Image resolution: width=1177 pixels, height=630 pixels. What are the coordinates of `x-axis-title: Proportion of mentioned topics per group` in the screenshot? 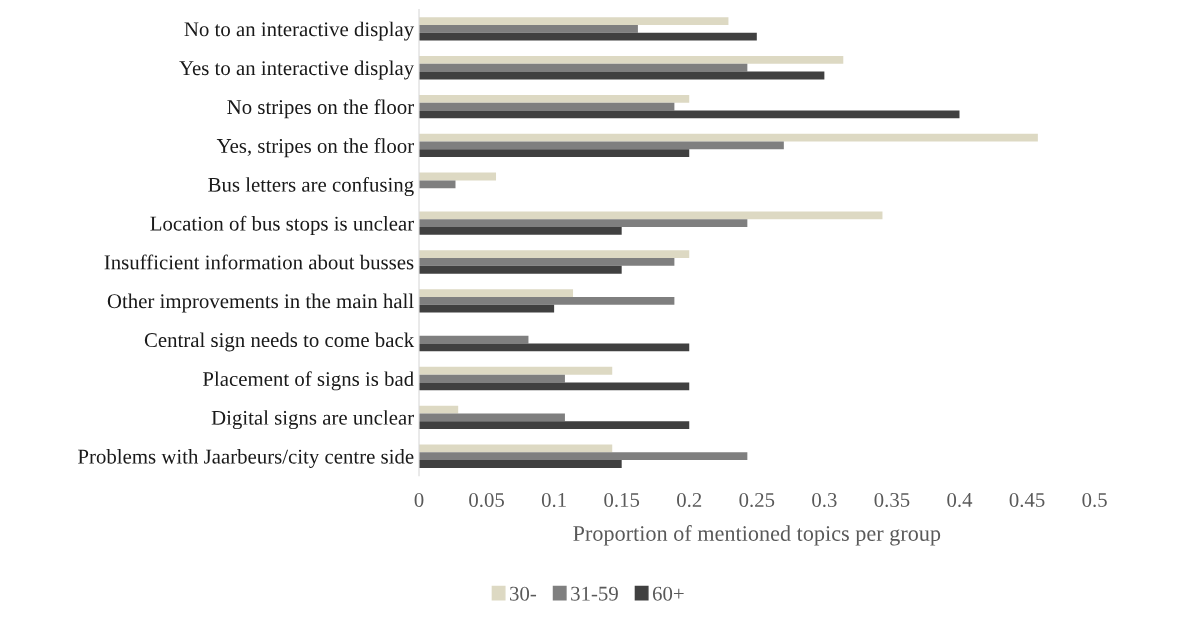 It's located at (757, 535).